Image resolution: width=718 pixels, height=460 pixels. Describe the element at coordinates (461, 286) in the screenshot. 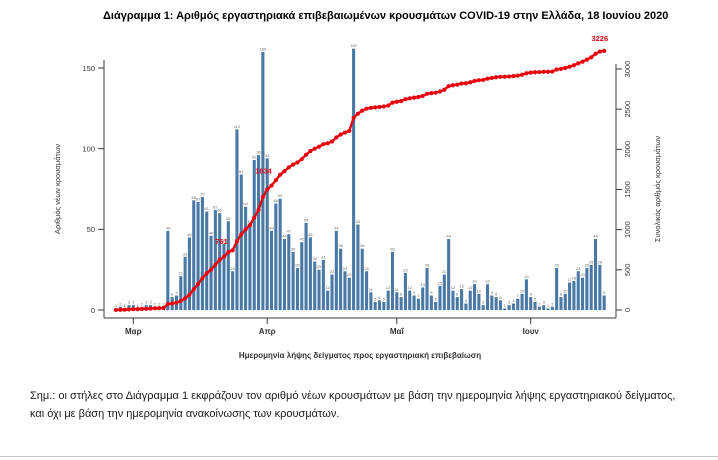

I see `bar-value-label: 13` at that location.